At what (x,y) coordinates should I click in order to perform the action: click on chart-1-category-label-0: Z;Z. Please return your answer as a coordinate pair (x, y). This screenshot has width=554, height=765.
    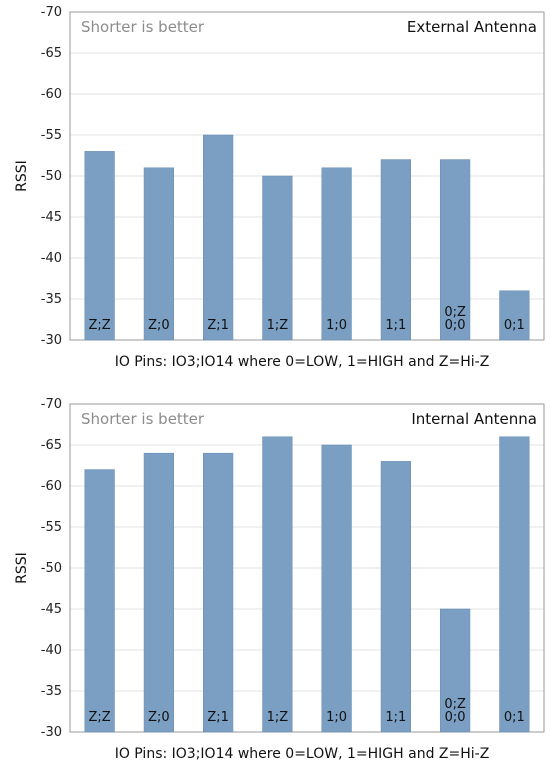
    Looking at the image, I should click on (100, 325).